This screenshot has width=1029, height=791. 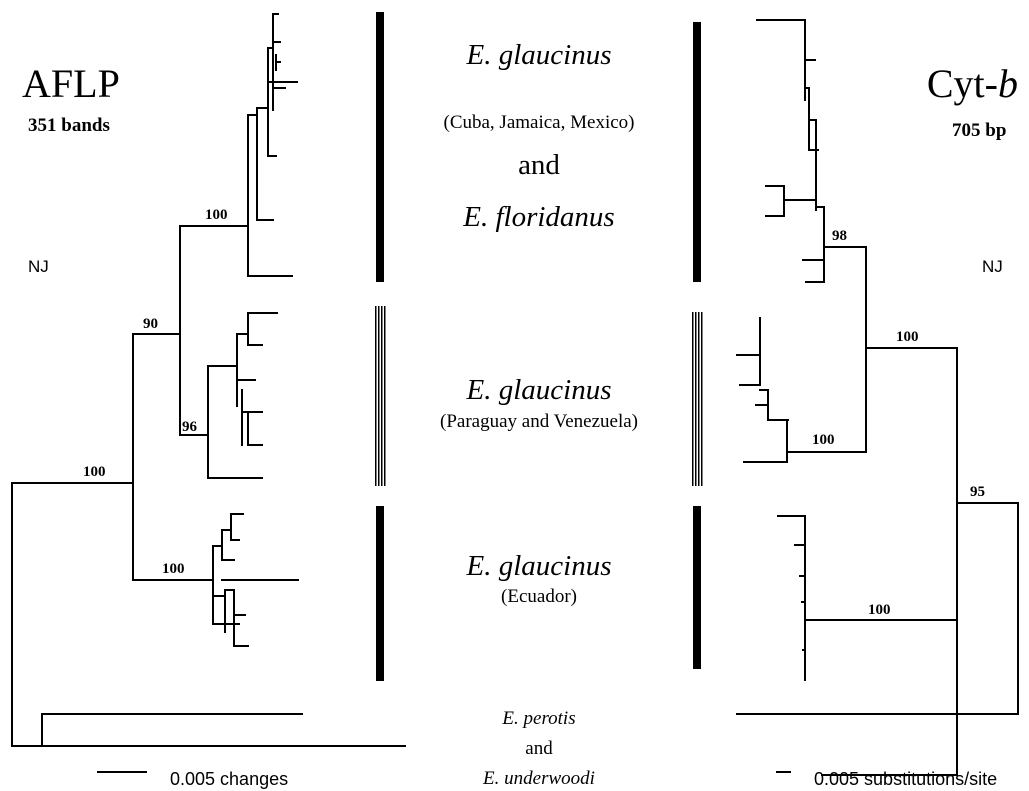 What do you see at coordinates (539, 421) in the screenshot?
I see `clade2-region: (Paraguay and Venezuela)` at bounding box center [539, 421].